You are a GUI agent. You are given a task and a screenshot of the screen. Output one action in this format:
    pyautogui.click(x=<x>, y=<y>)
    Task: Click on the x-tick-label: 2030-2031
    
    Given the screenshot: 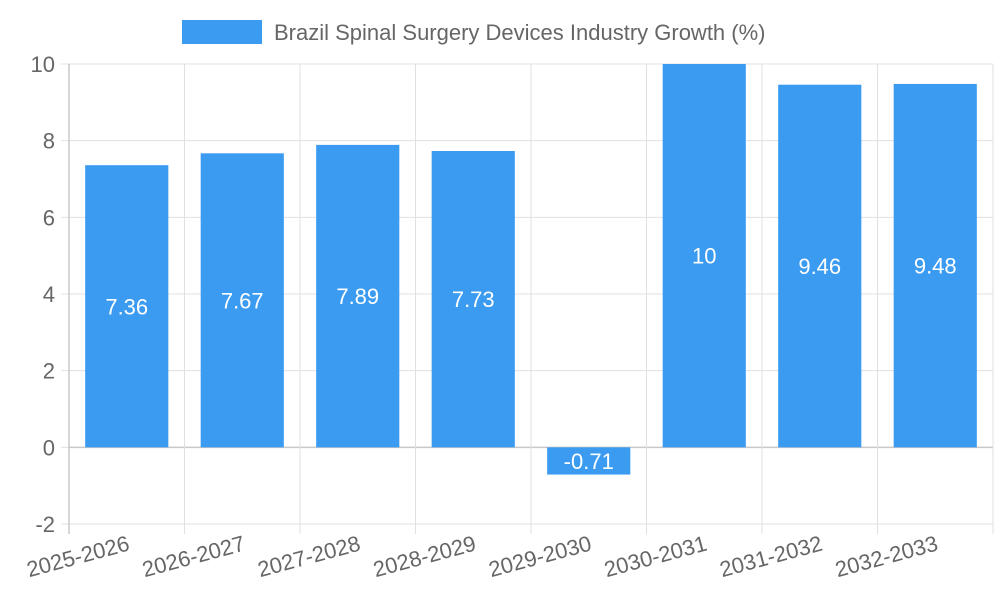 What is the action you would take?
    pyautogui.click(x=655, y=556)
    